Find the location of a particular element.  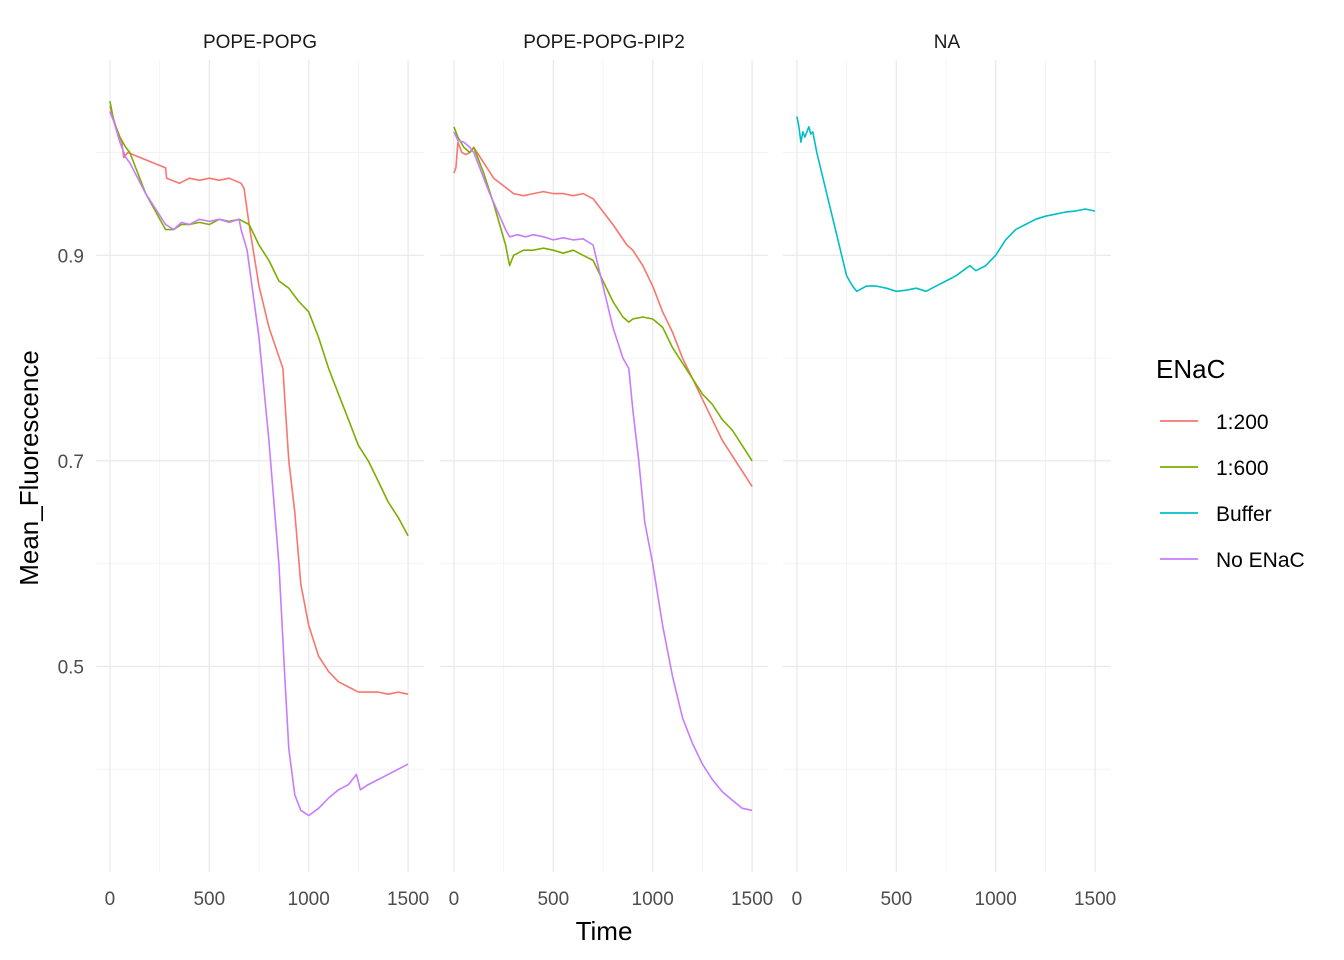

x-axis-title: Time is located at coordinates (604, 931).